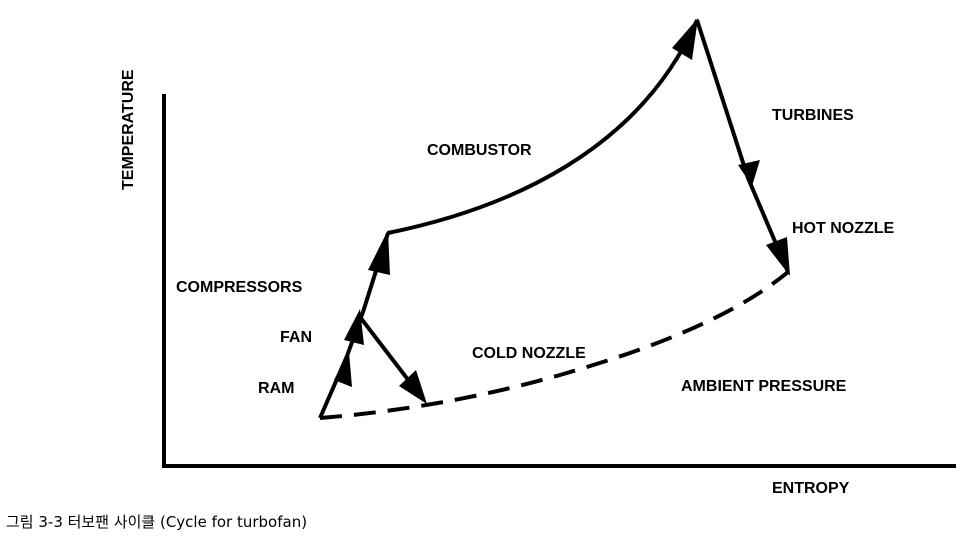 The width and height of the screenshot is (967, 547). I want to click on turbines-arrow, so click(722, 99).